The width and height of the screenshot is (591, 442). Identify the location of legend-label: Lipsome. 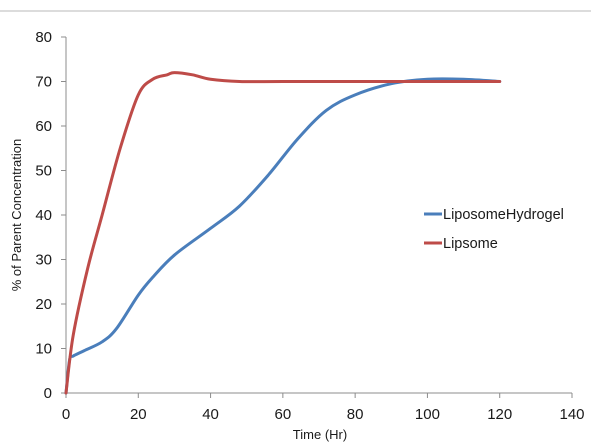
(470, 244).